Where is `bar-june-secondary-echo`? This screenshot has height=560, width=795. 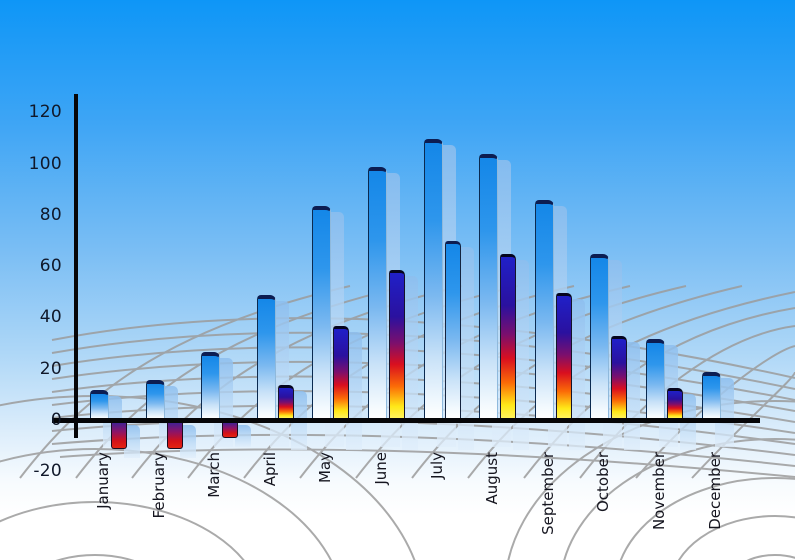 bar-june-secondary-echo is located at coordinates (410, 362).